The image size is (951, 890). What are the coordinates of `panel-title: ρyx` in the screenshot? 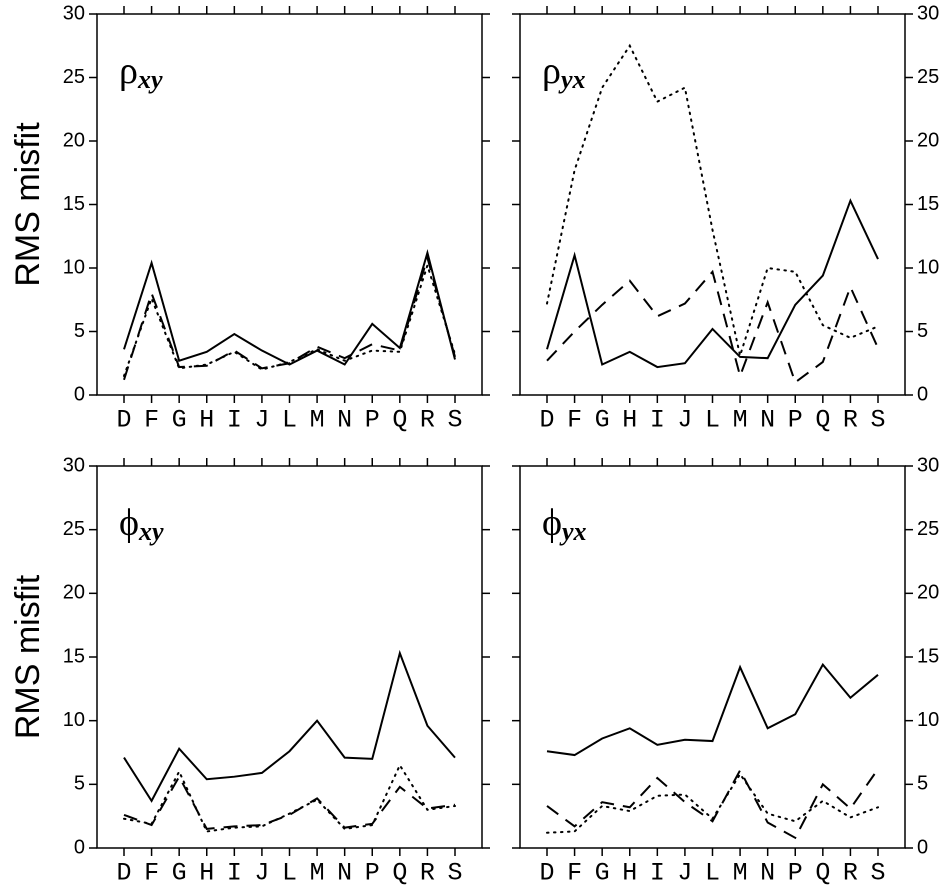 It's located at (564, 72).